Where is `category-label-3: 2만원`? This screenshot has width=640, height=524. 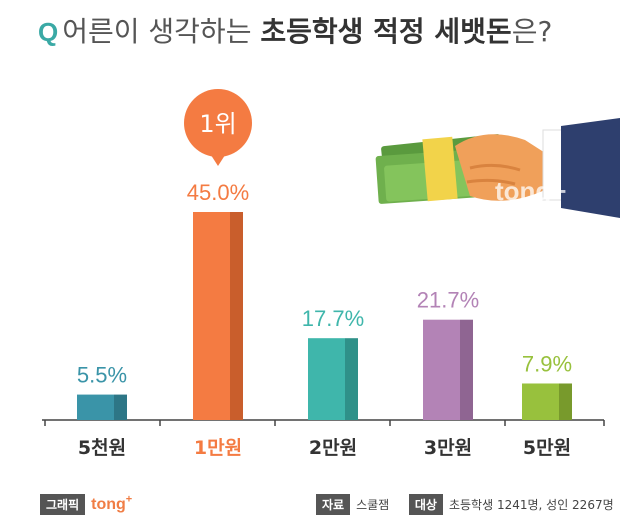
category-label-3: 2만원 is located at coordinates (333, 448).